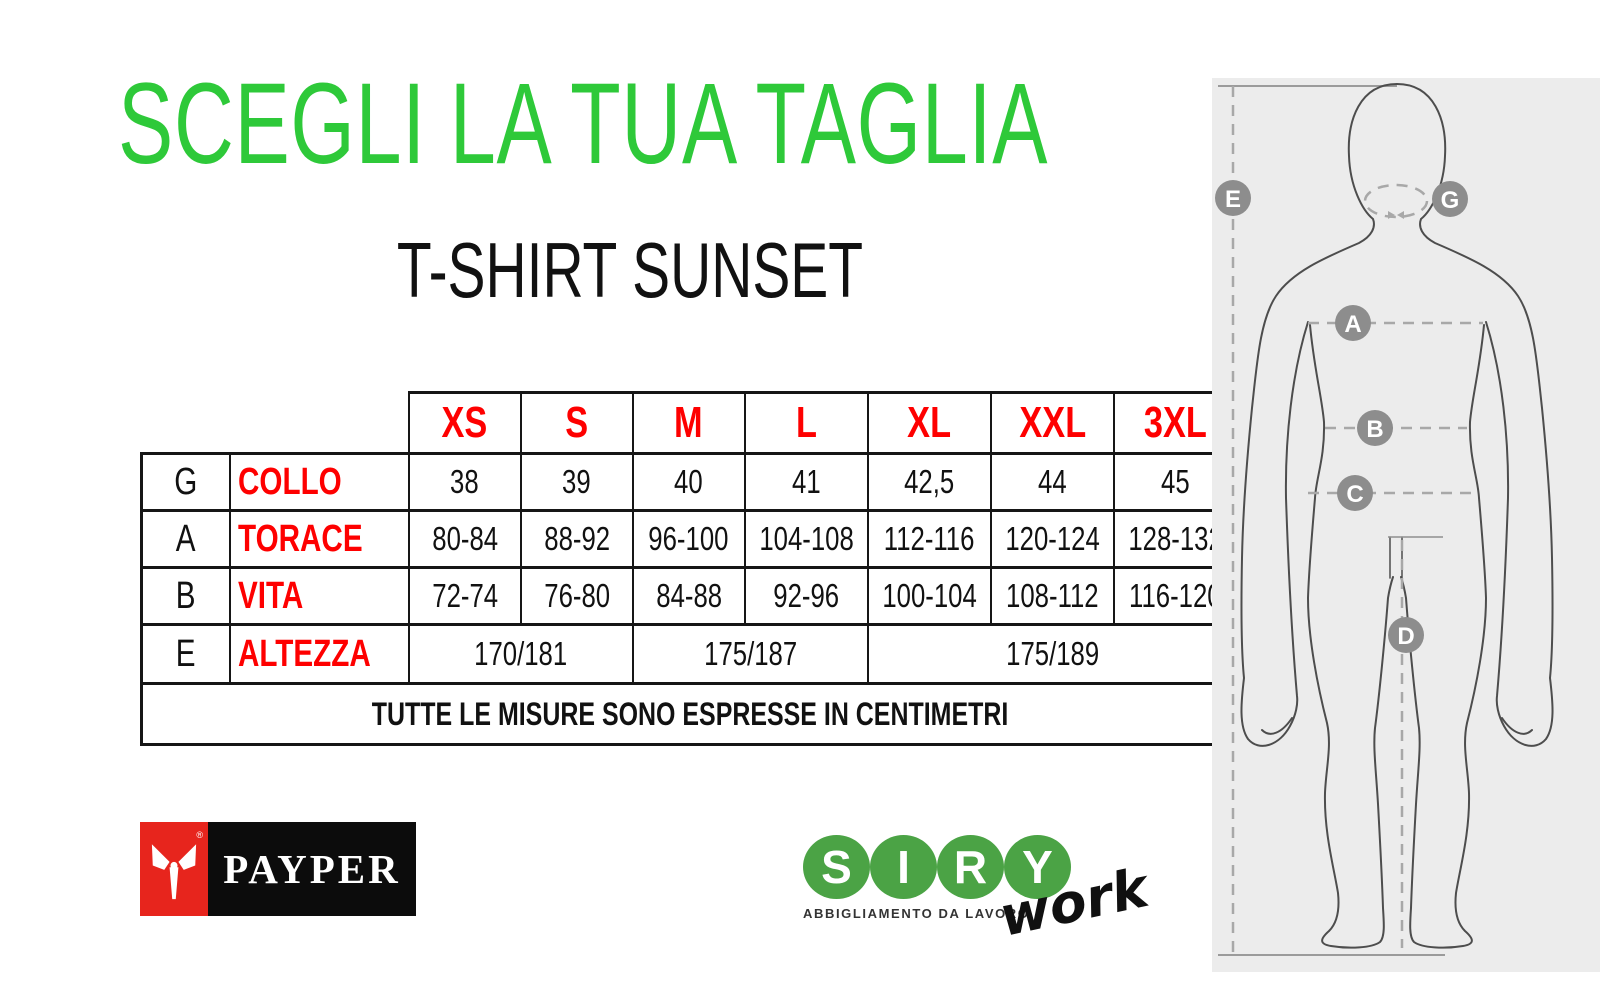 This screenshot has width=1600, height=1000. What do you see at coordinates (185, 595) in the screenshot?
I see `measure-letter: B` at bounding box center [185, 595].